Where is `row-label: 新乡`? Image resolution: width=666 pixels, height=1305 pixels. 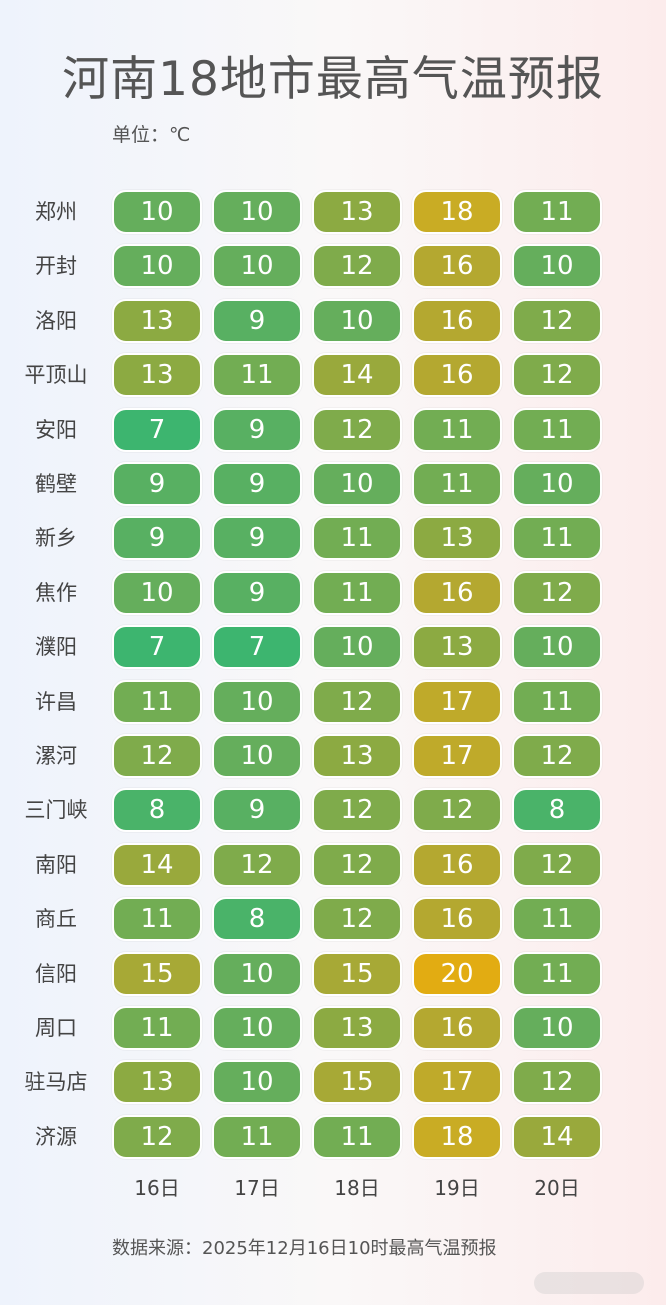
row-label: 新乡 is located at coordinates (56, 538).